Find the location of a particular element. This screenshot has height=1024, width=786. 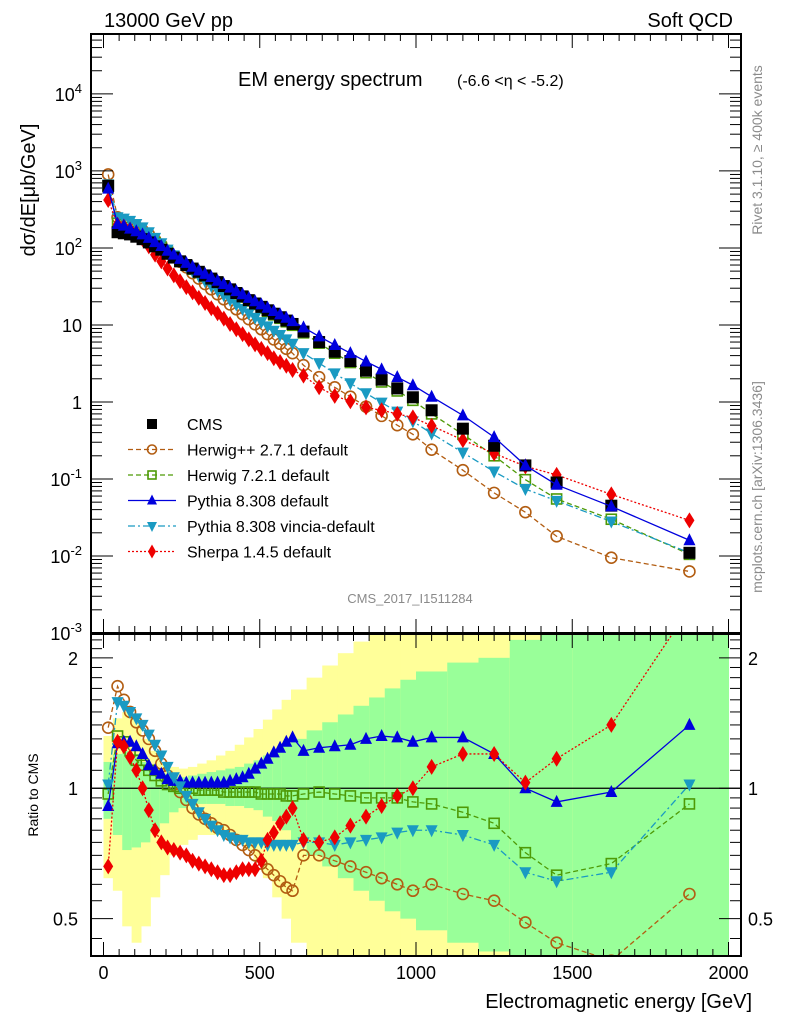

mcplots-info: mcplots.cern.ch [arXiv:1306.3436] is located at coordinates (757, 487).